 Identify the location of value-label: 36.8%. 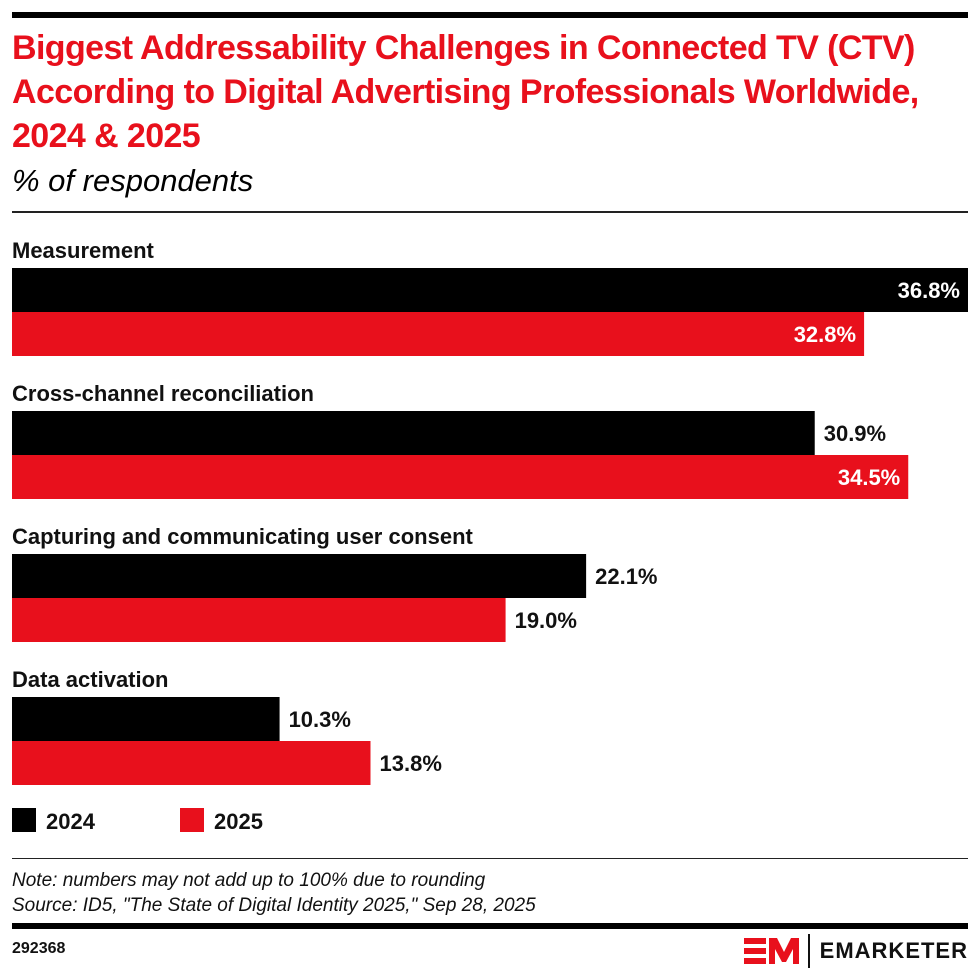
(929, 290).